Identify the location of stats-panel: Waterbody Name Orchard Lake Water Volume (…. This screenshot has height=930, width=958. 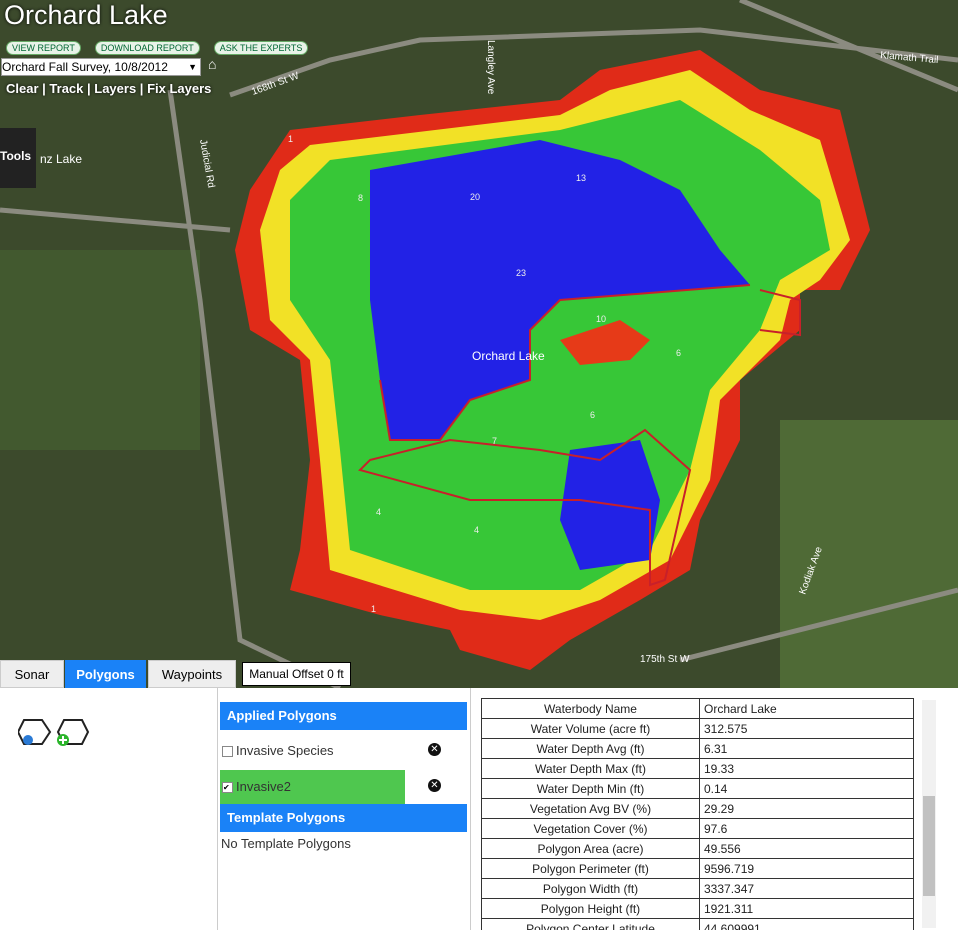
(697, 814).